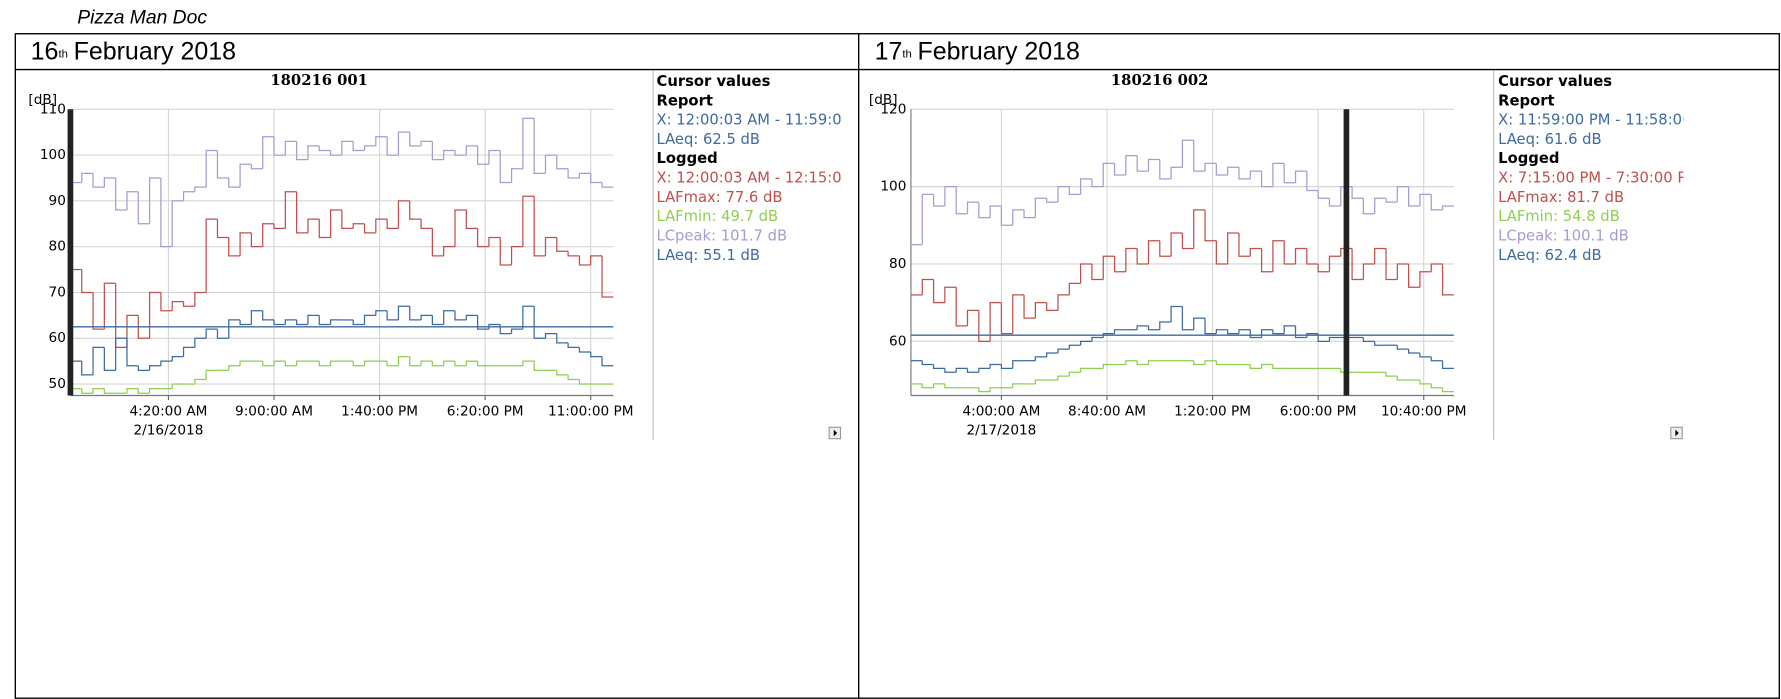  What do you see at coordinates (1555, 81) in the screenshot?
I see `cursor-value: Cursor values` at bounding box center [1555, 81].